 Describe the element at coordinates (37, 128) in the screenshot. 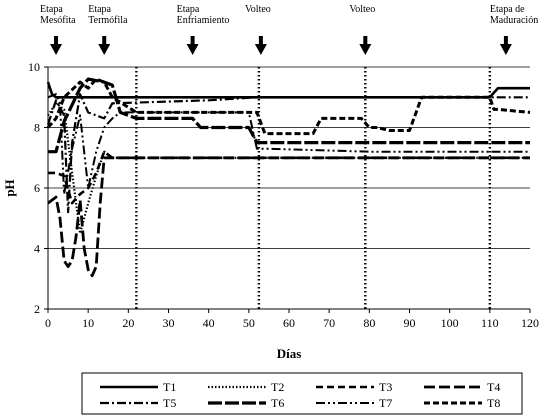

I see `y-tick-label-8: 8` at that location.